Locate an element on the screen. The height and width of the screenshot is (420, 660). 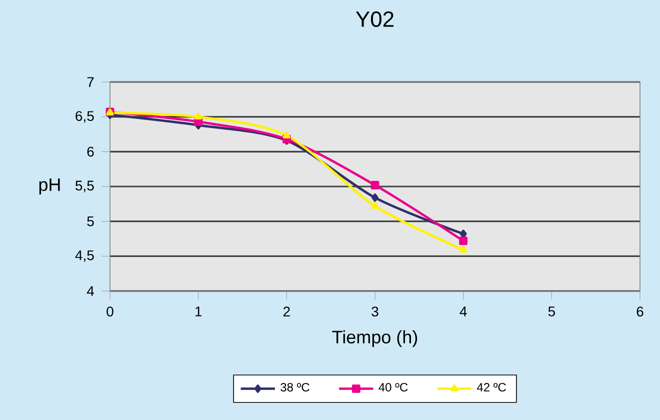
y-tick-label: 6 is located at coordinates (90, 151).